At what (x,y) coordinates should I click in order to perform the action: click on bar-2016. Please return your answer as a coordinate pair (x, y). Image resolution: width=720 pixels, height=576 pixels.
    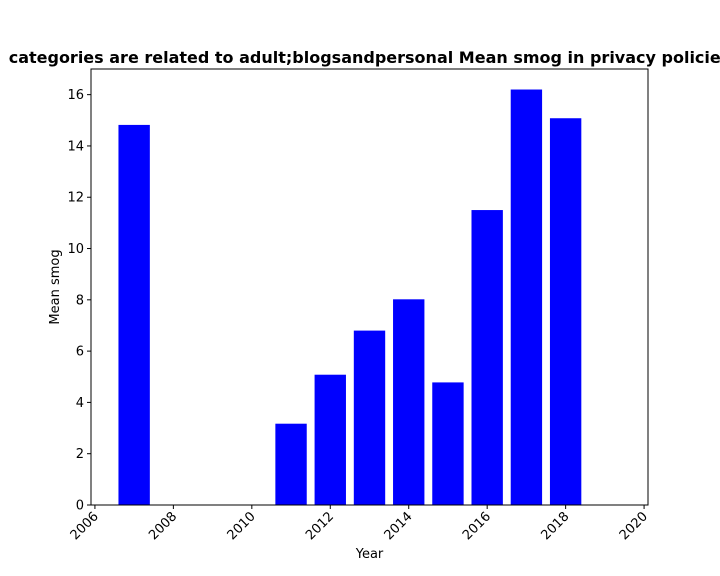
    Looking at the image, I should click on (487, 357).